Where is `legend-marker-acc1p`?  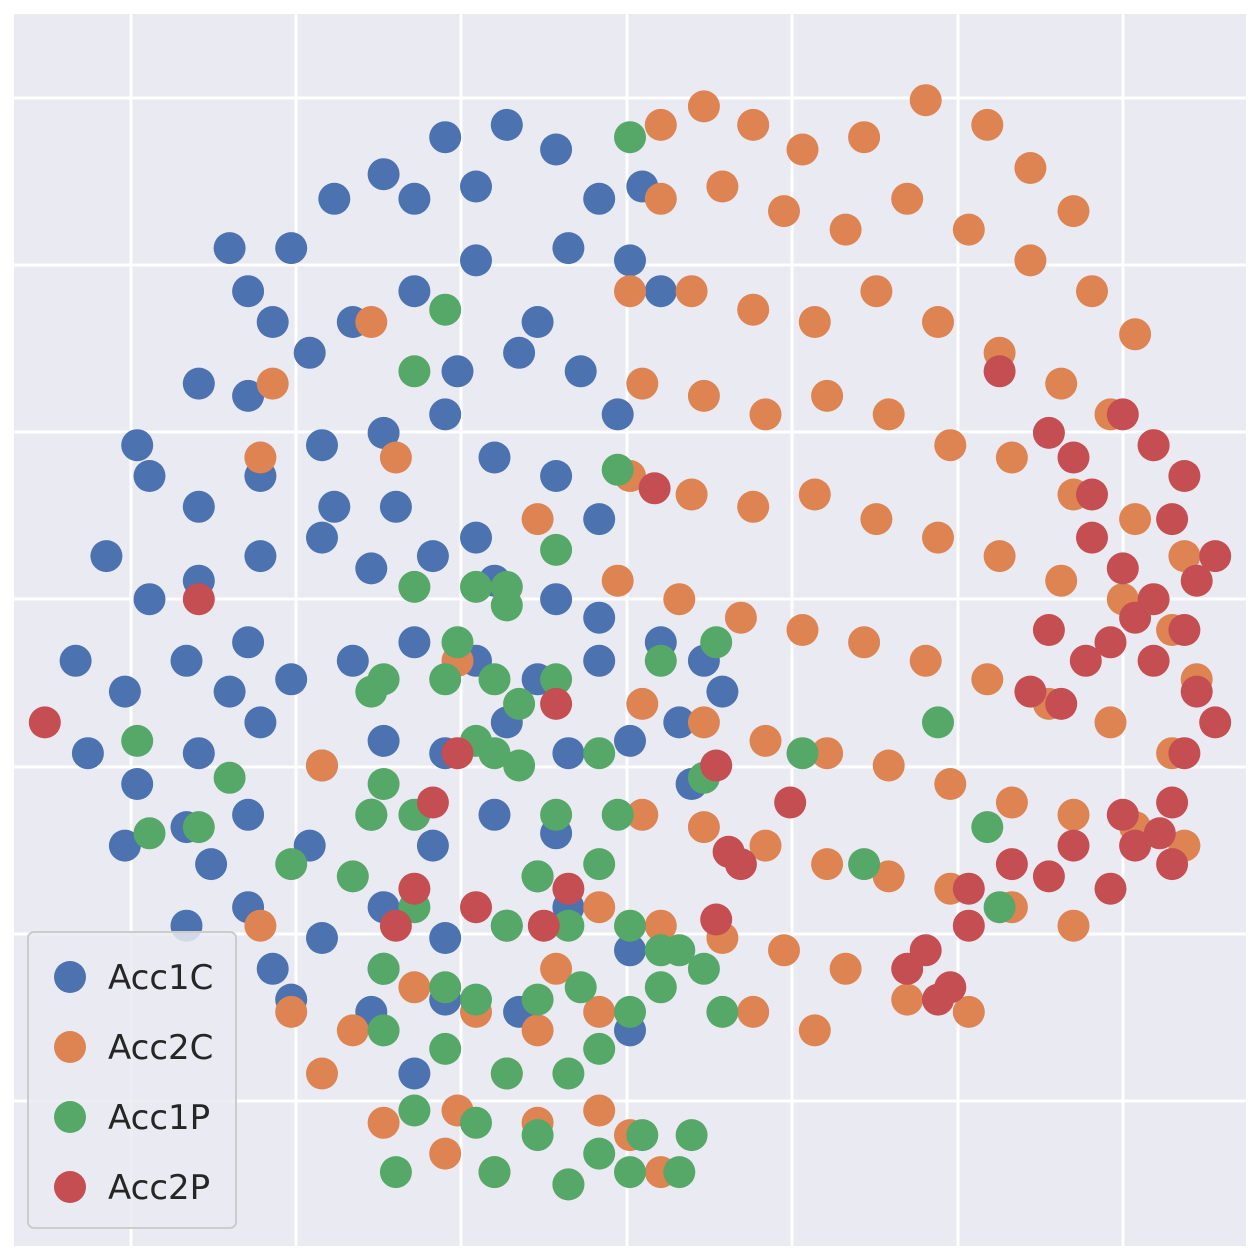 legend-marker-acc1p is located at coordinates (70, 1117).